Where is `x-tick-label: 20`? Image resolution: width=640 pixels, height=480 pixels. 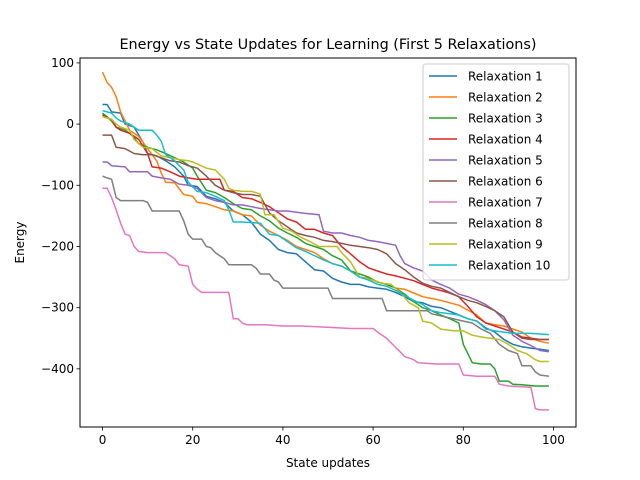 x-tick-label: 20 is located at coordinates (192, 440).